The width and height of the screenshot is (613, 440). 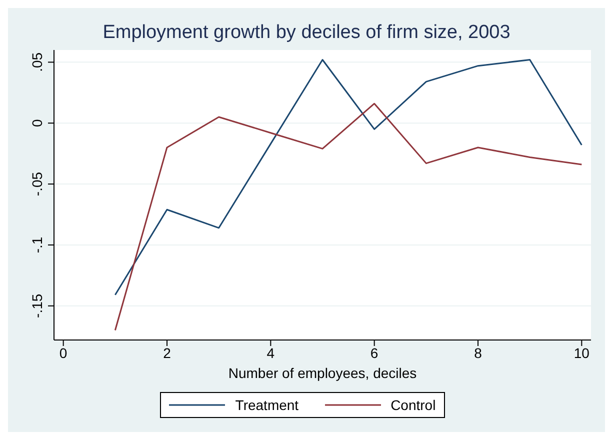 I want to click on y-tick-label: 0, so click(x=37, y=123).